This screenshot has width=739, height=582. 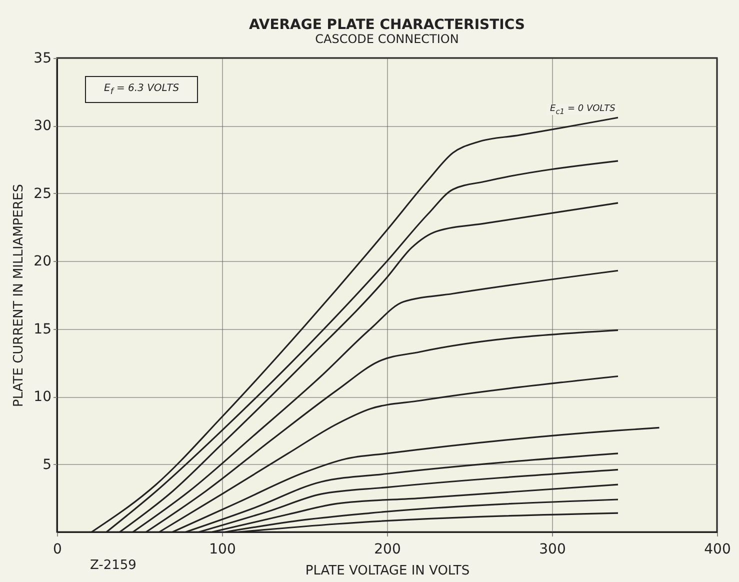 I want to click on chart-subtitle: CASCODE CONNECTION, so click(x=387, y=39).